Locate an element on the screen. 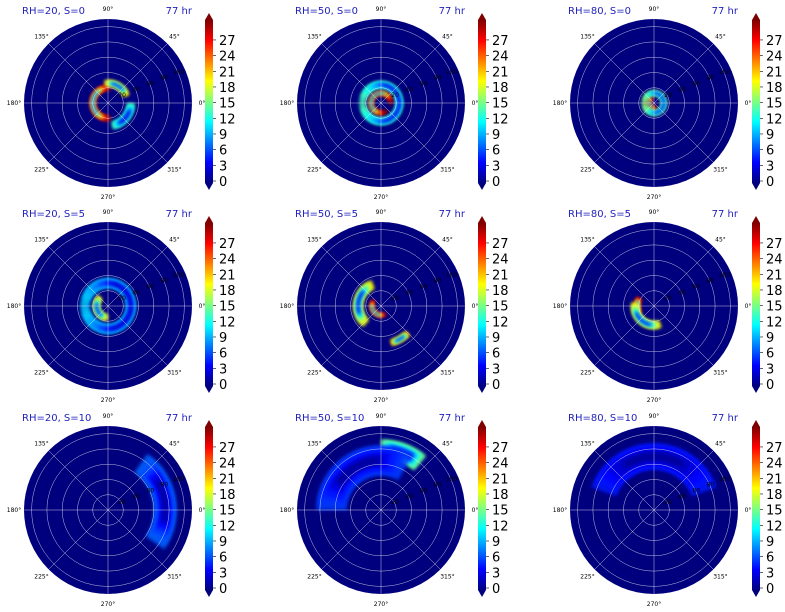 This screenshot has height=612, width=785. angle-tick-label: 270° is located at coordinates (108, 197).